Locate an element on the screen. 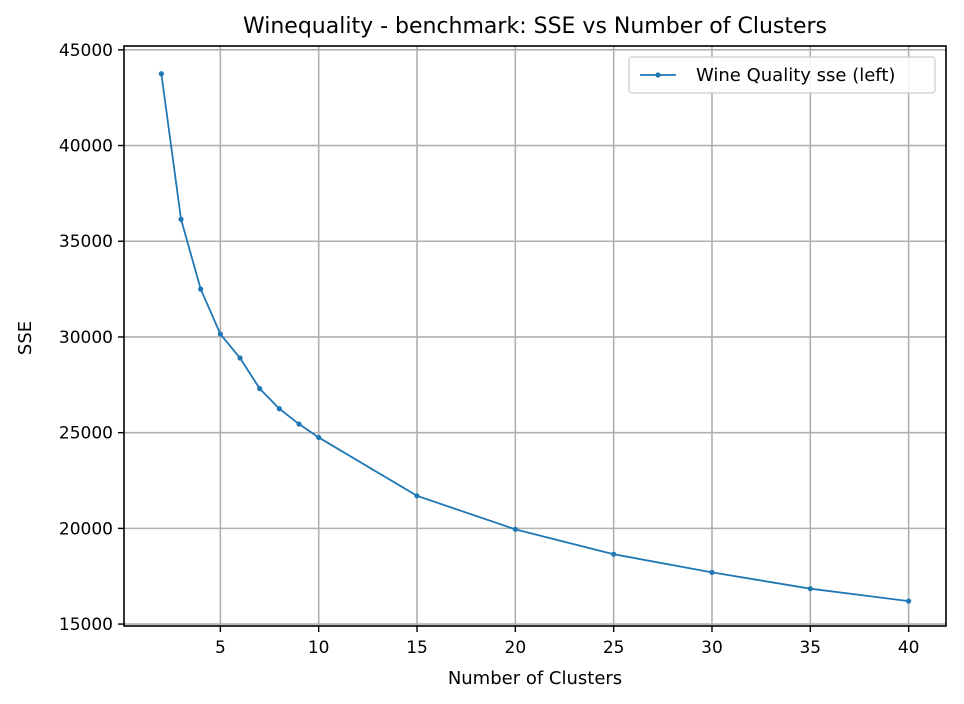 The width and height of the screenshot is (964, 704). legend-box is located at coordinates (782, 75).